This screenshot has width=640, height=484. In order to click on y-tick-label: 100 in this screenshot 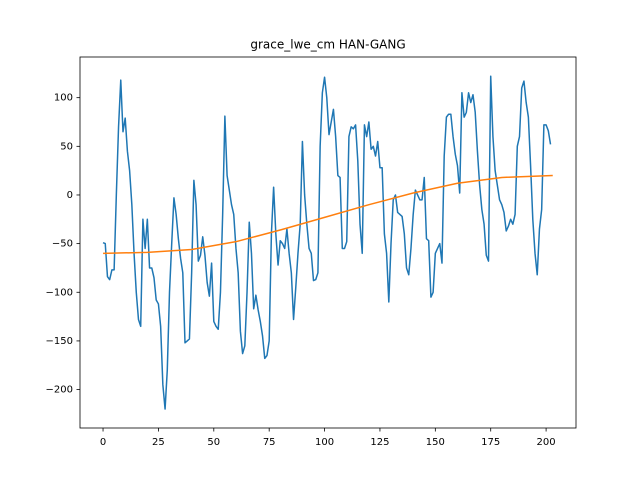, I will do `click(63, 98)`.